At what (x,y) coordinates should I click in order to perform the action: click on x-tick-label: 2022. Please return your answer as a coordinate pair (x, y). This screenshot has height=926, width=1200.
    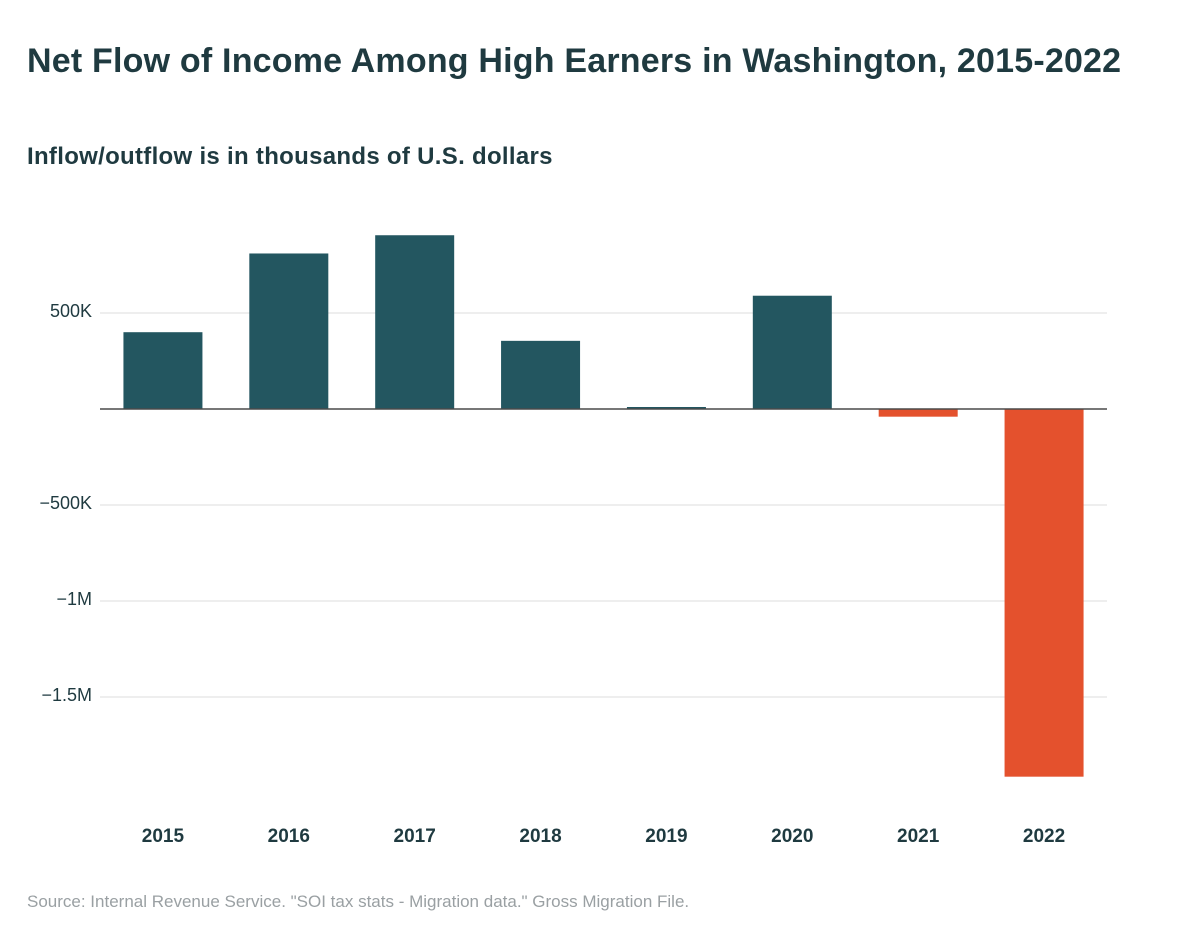
    Looking at the image, I should click on (1044, 836).